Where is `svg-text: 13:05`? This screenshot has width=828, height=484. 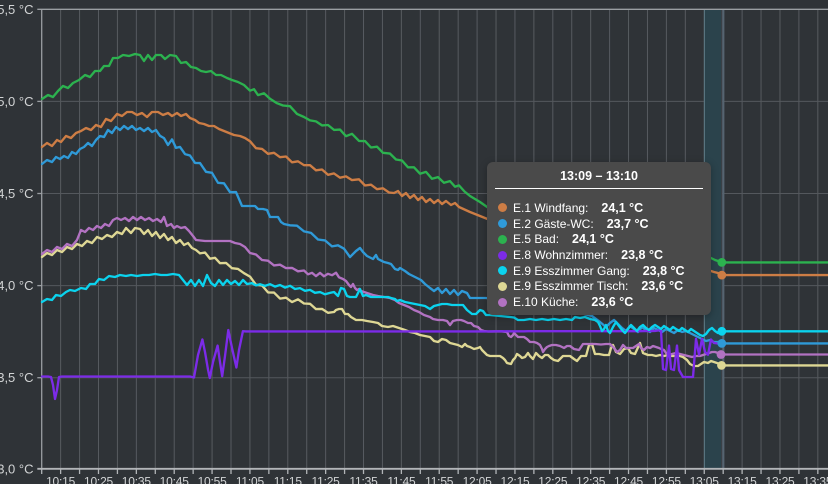 svg-text: 13:05 is located at coordinates (705, 479).